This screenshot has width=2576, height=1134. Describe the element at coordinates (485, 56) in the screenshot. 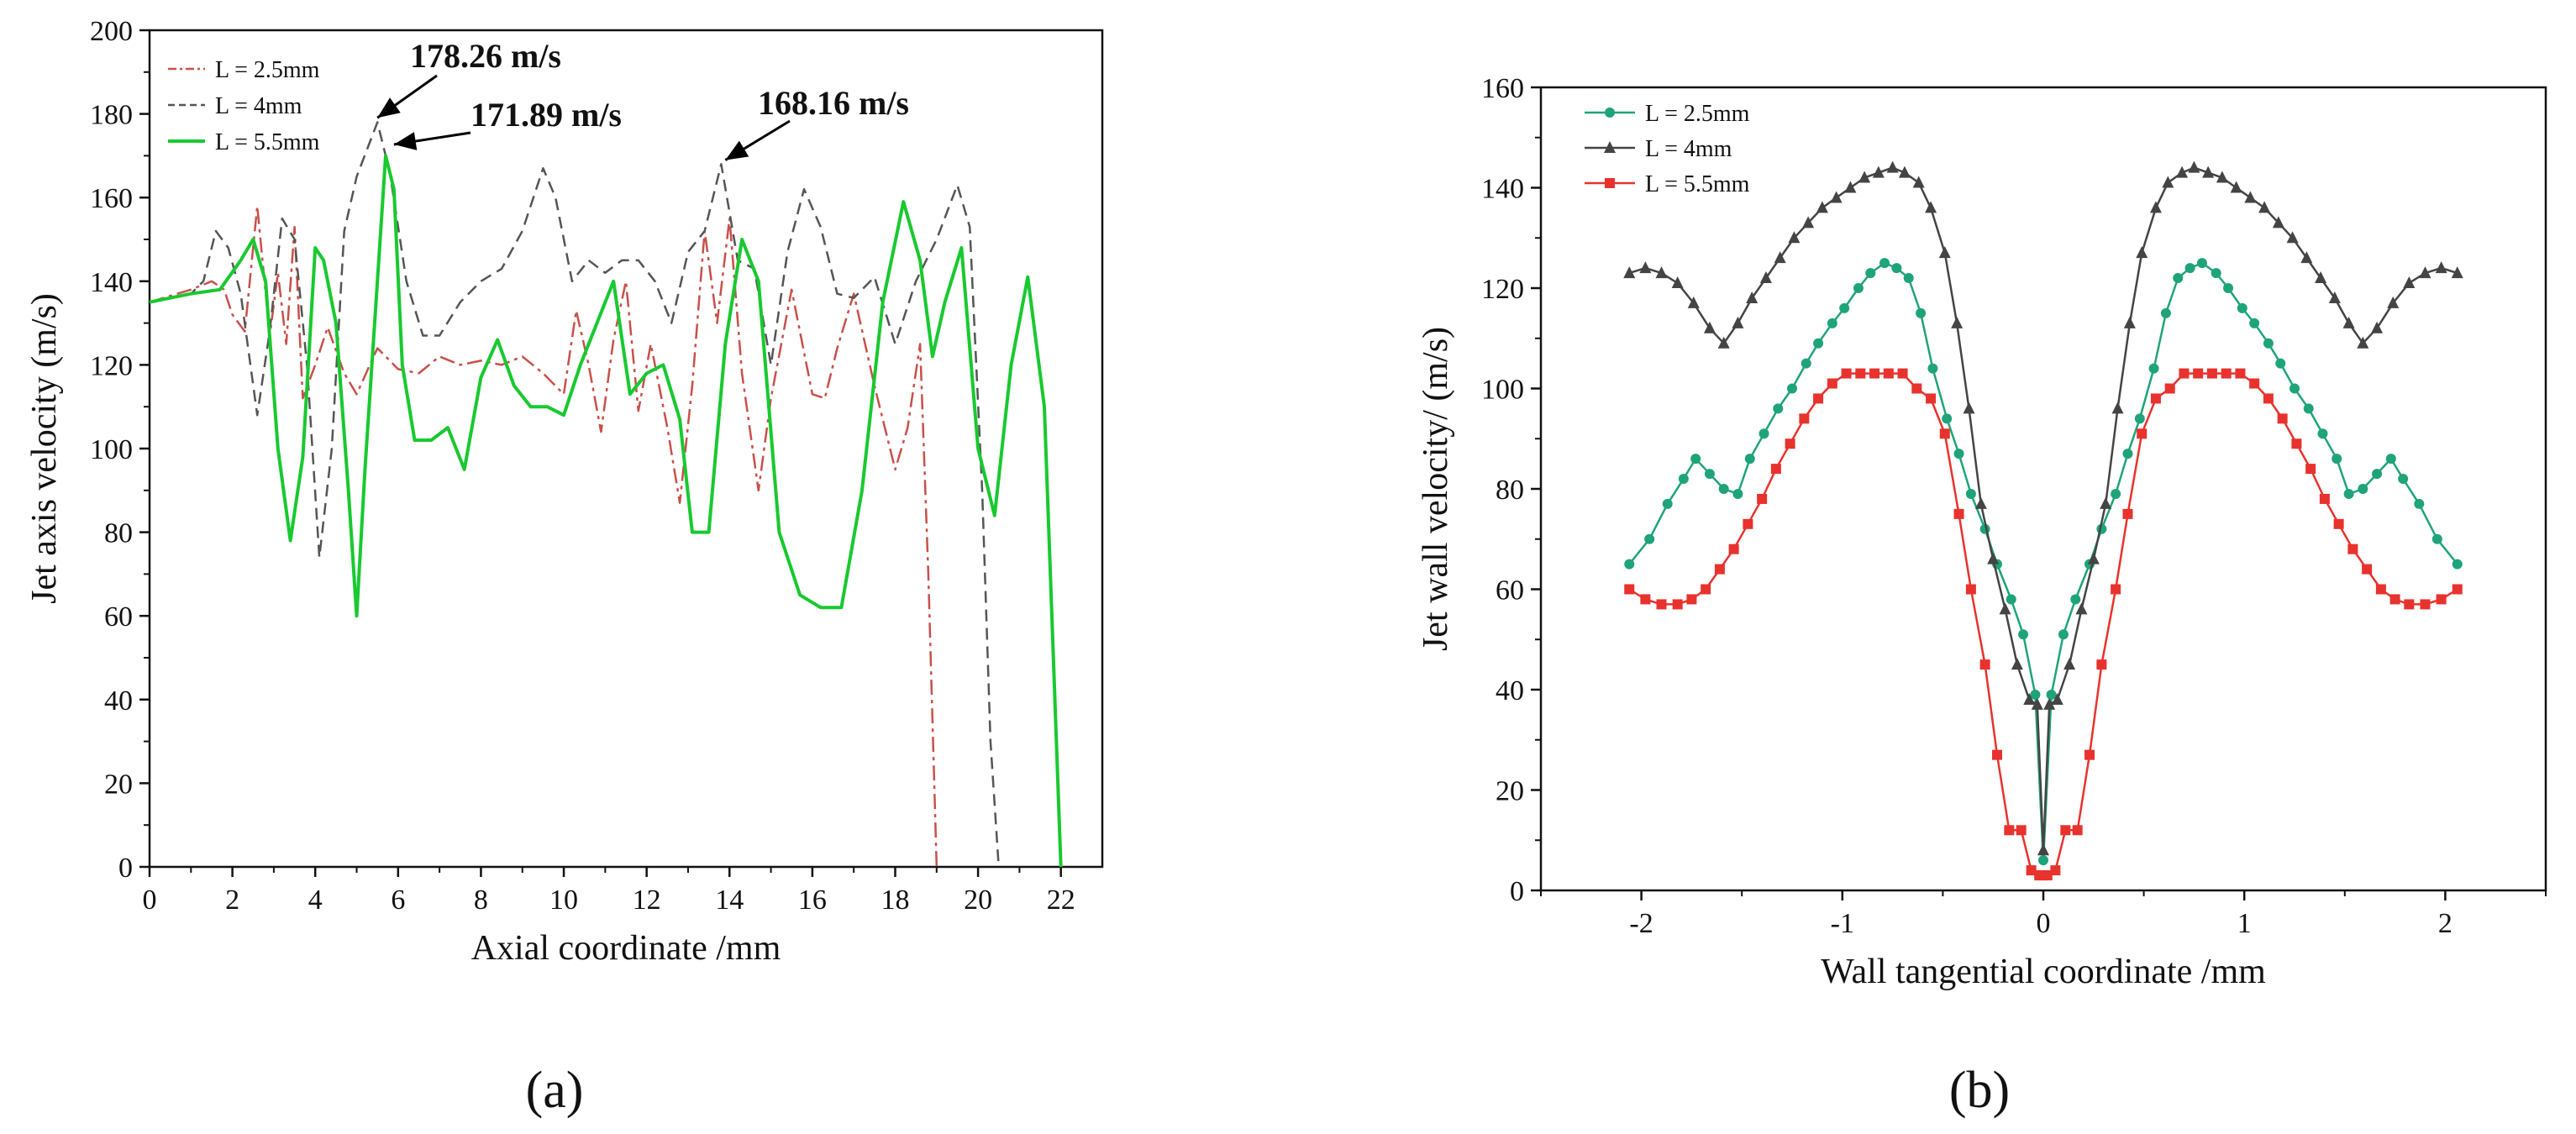

I see `annotation-label: 178.26 m/s` at that location.